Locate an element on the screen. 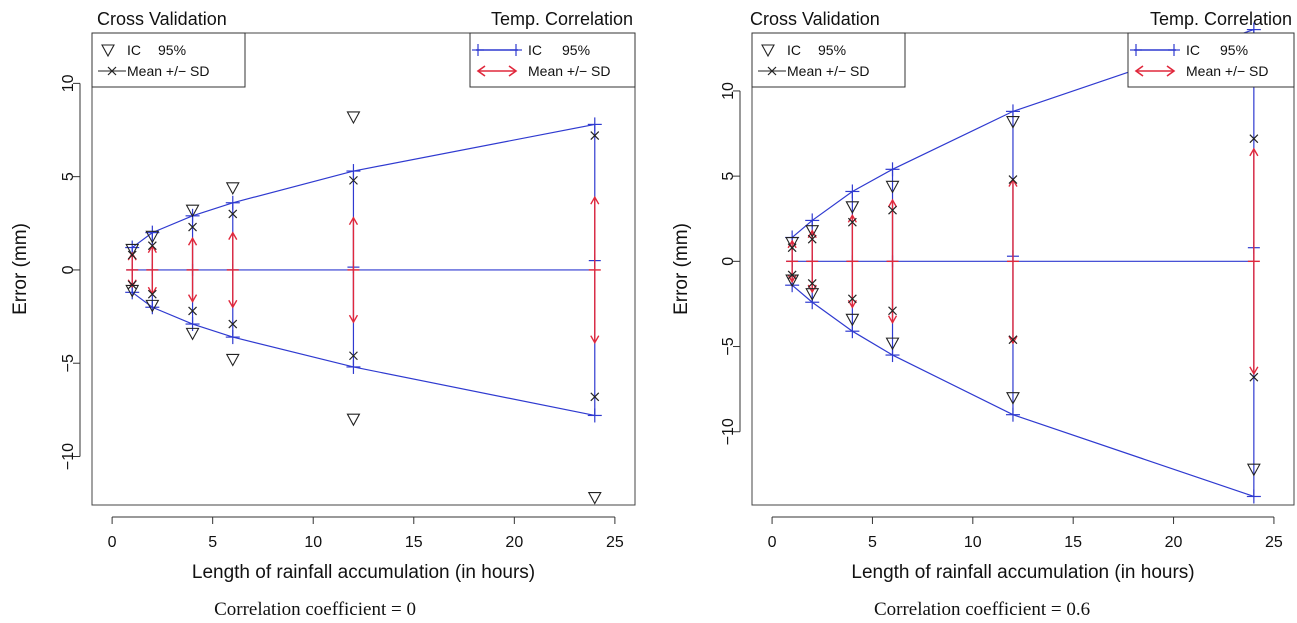 This screenshot has width=1297, height=623. legend-cross-icon-b is located at coordinates (772, 71).